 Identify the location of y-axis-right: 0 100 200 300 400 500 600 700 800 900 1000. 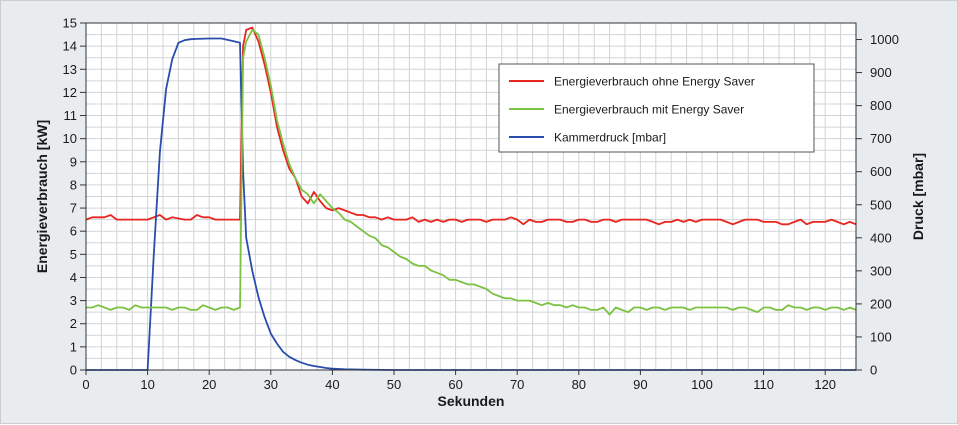
(877, 205).